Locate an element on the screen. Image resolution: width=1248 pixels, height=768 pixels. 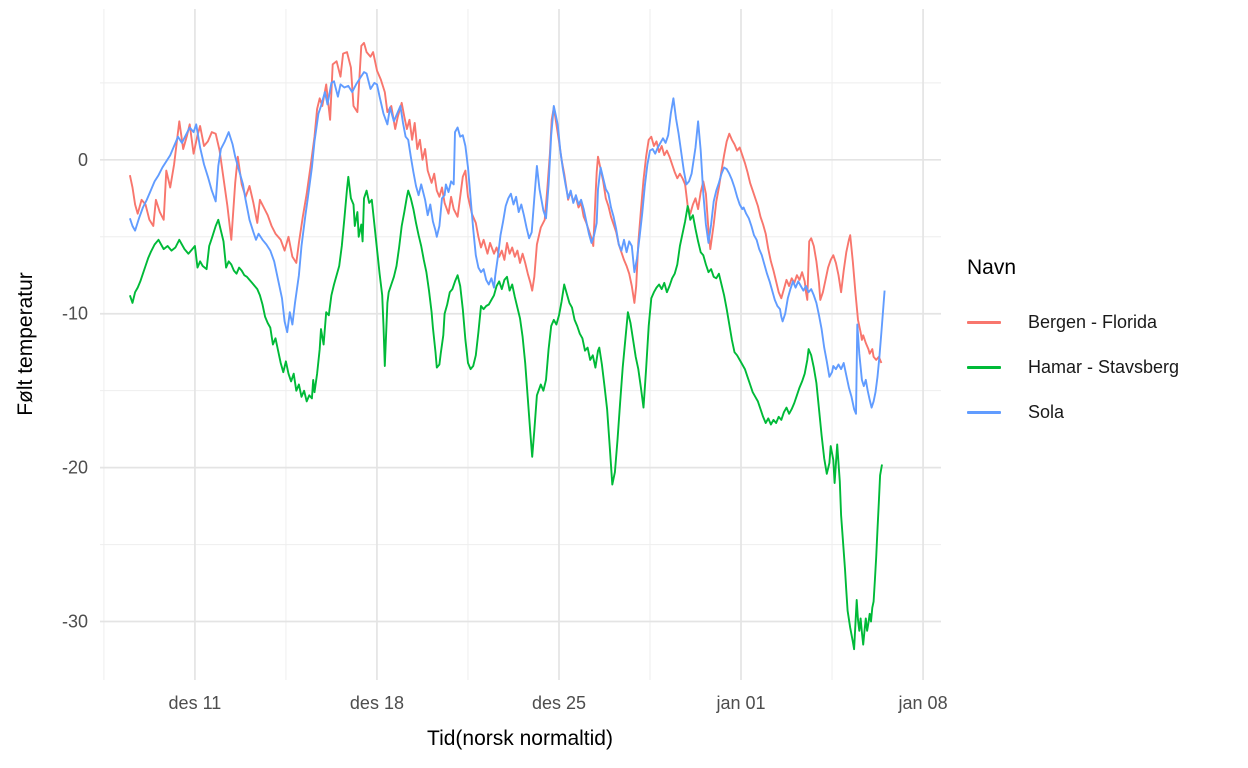
legend-item-label: Sola is located at coordinates (1046, 411).